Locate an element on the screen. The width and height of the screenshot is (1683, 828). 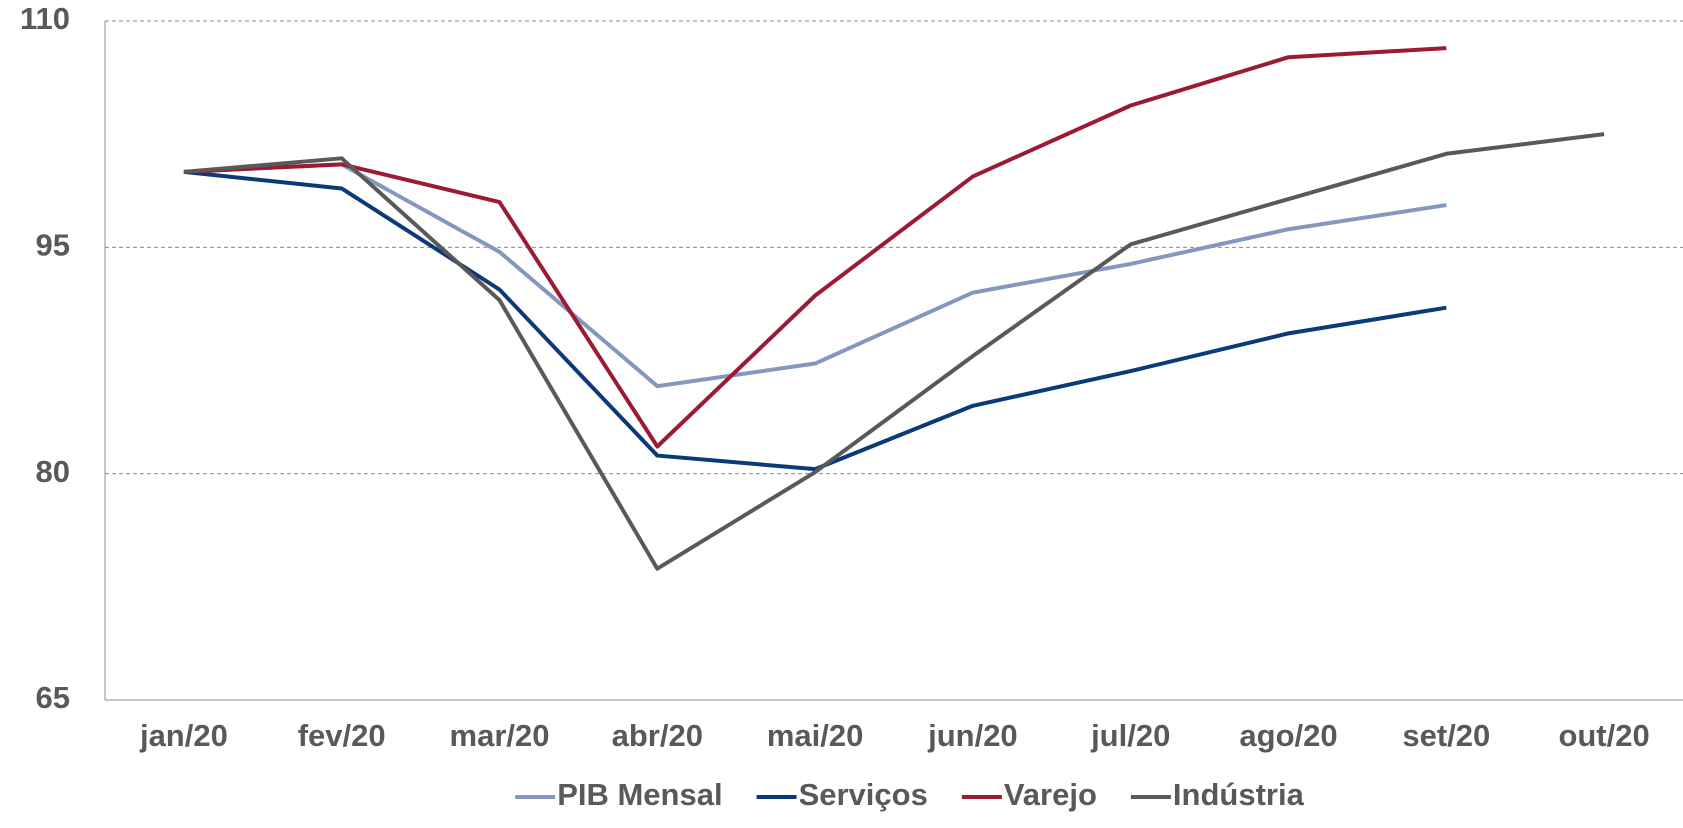
y-tick-label: 80 is located at coordinates (53, 471).